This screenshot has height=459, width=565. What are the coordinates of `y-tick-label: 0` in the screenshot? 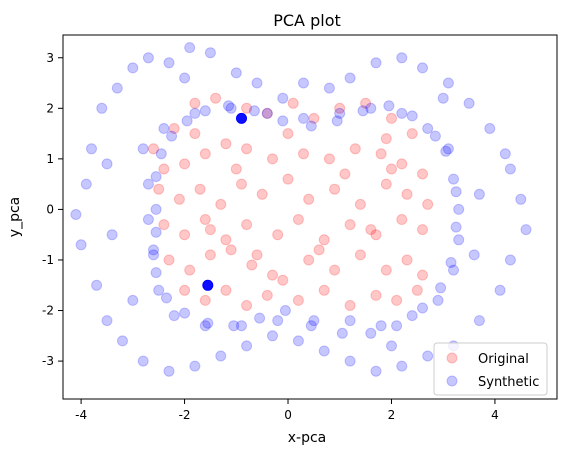 It's located at (50, 209).